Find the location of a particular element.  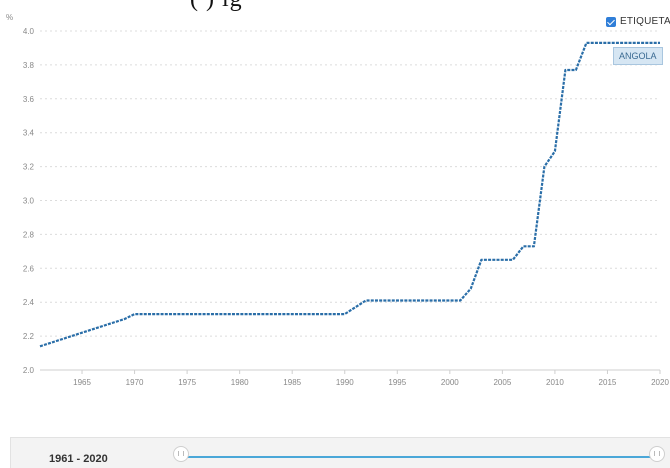

y-tick-label: 3.0 is located at coordinates (29, 201).